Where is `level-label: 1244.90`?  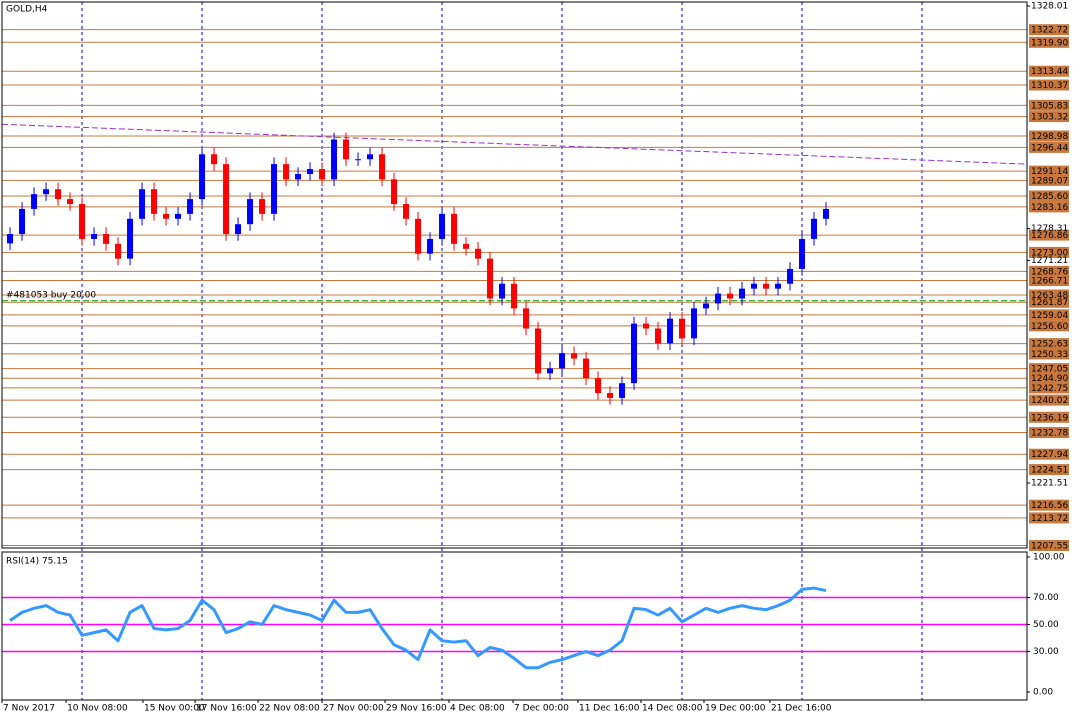
level-label: 1244.90 is located at coordinates (1049, 379).